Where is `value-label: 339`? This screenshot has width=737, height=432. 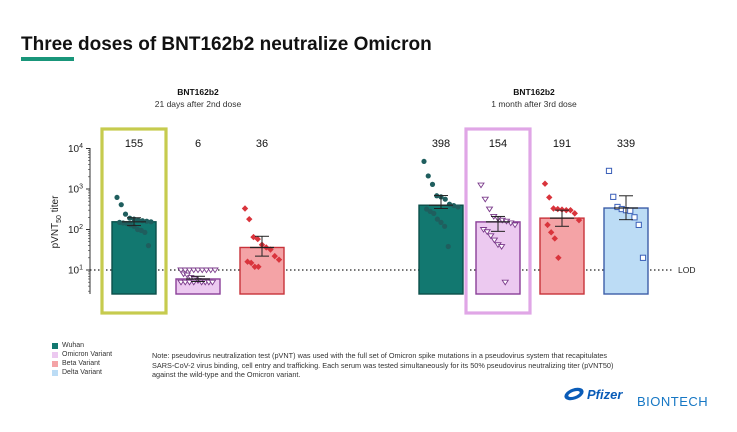
value-label: 339 is located at coordinates (626, 144).